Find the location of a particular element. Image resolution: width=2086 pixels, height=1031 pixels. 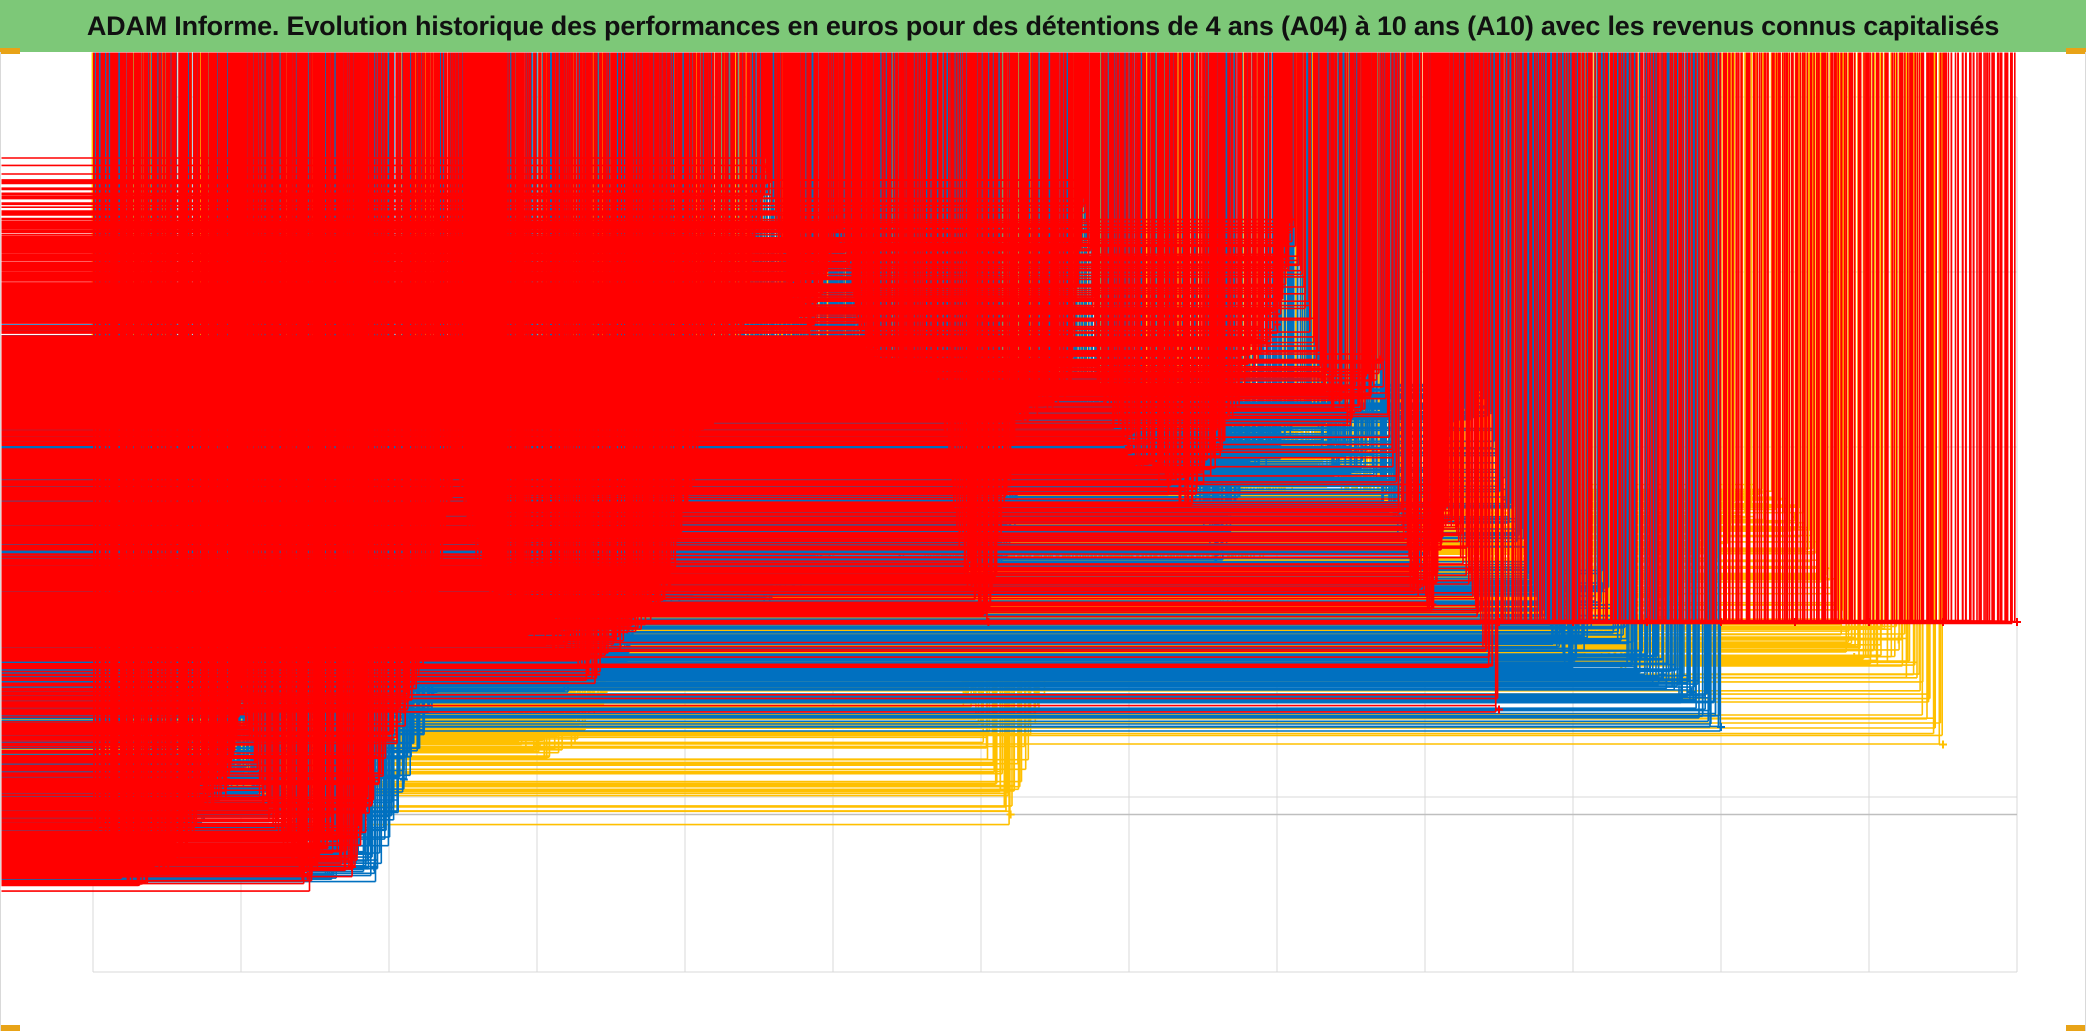

corner-accent-bottom-left is located at coordinates (10, 1028).